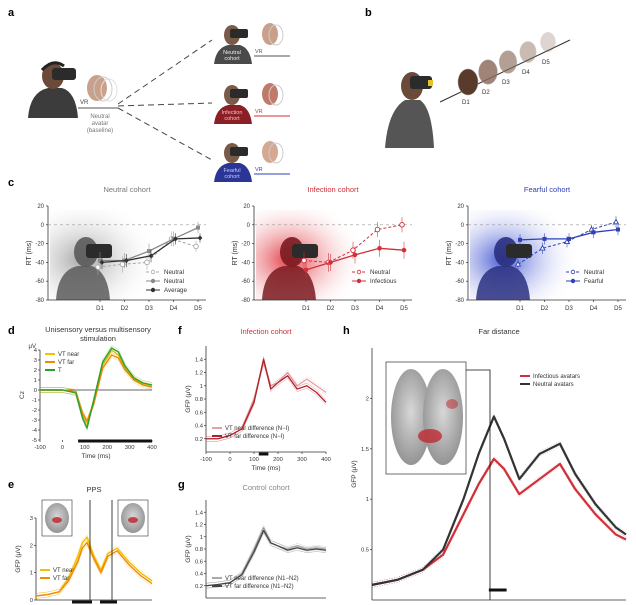 The width and height of the screenshot is (636, 605). What do you see at coordinates (548, 42) in the screenshot?
I see `avatar-head-d5` at bounding box center [548, 42].